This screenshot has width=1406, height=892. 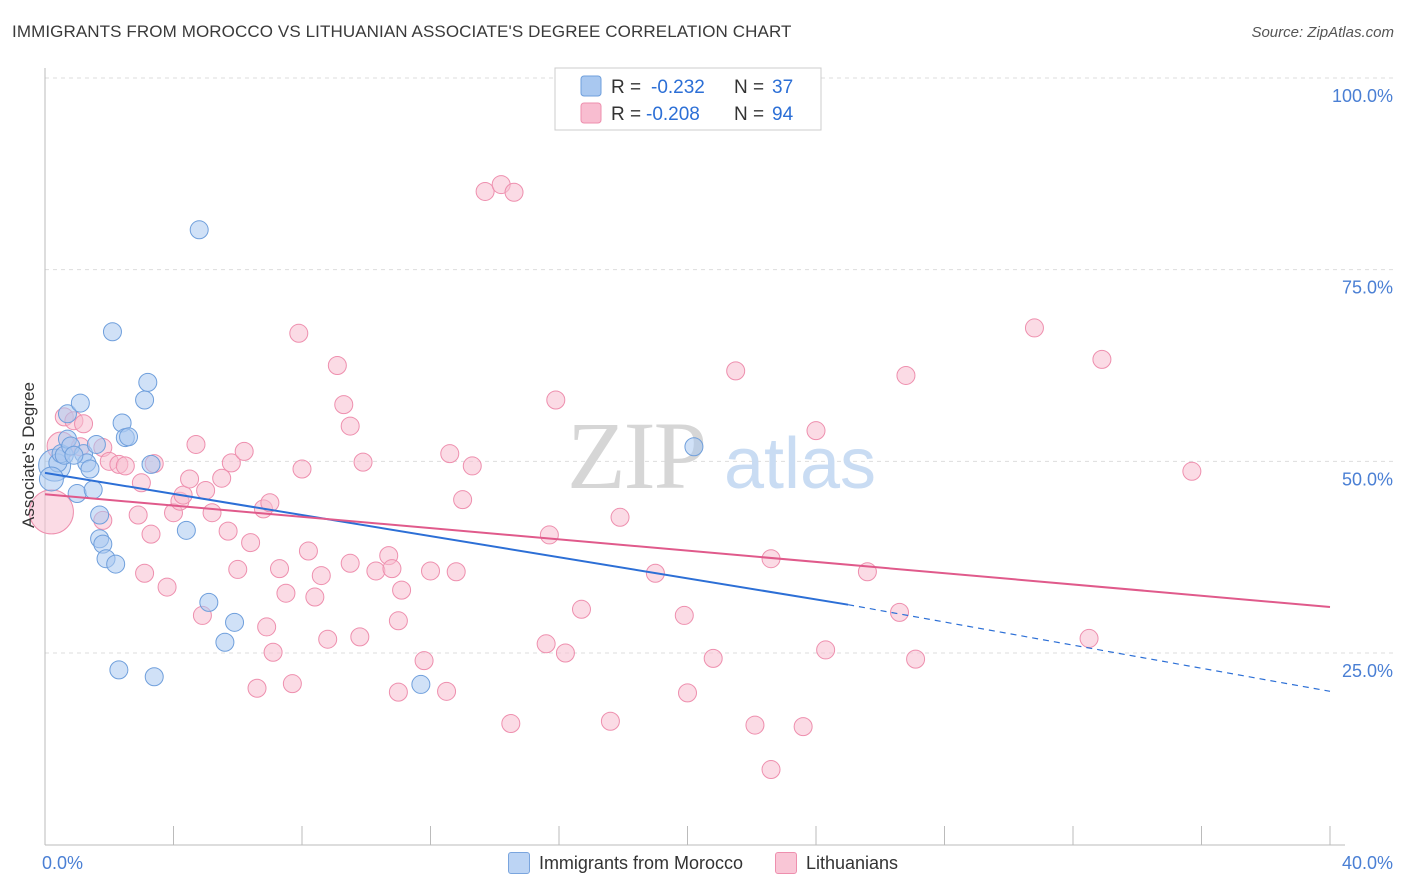 I want to click on y-tick-label-2: 75.0%, so click(x=1367, y=288).